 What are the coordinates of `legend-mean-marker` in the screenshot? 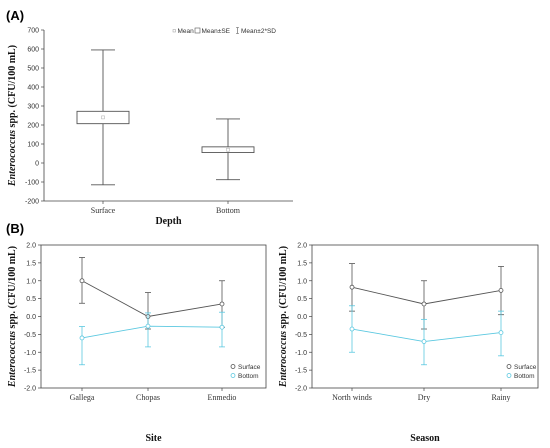 It's located at (174, 31).